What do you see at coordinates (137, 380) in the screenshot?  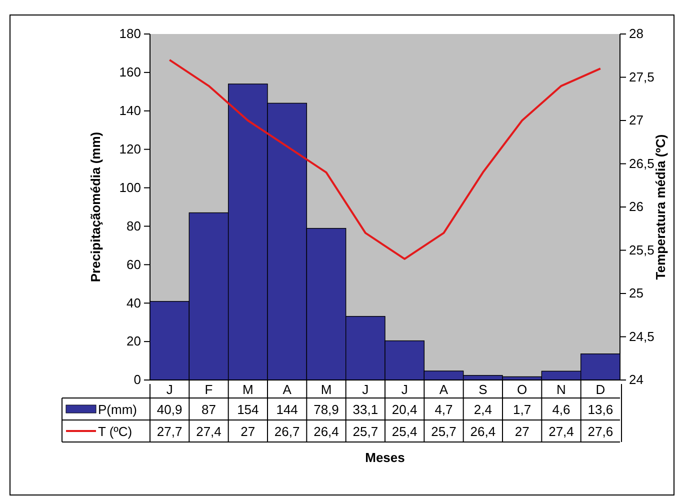 I see `y-tick-label: 0` at bounding box center [137, 380].